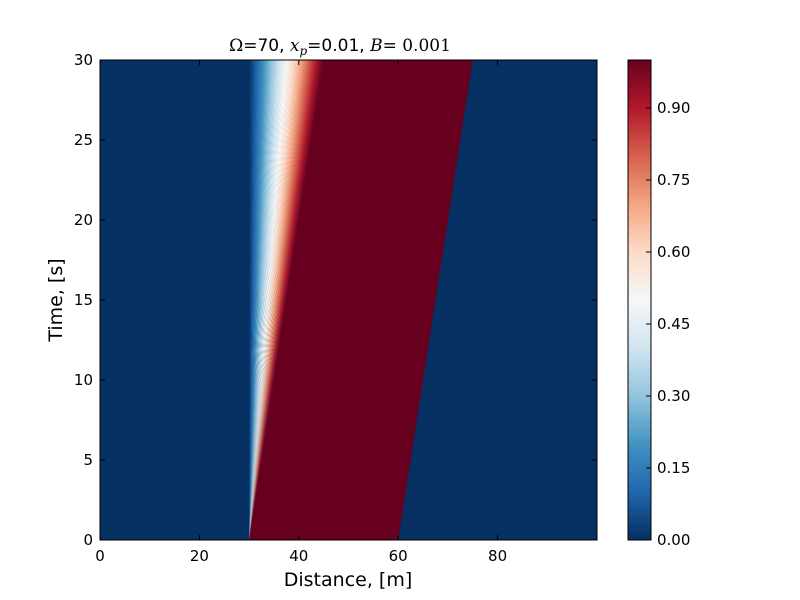  What do you see at coordinates (673, 468) in the screenshot?
I see `colorbar-tick-label: 0.15` at bounding box center [673, 468].